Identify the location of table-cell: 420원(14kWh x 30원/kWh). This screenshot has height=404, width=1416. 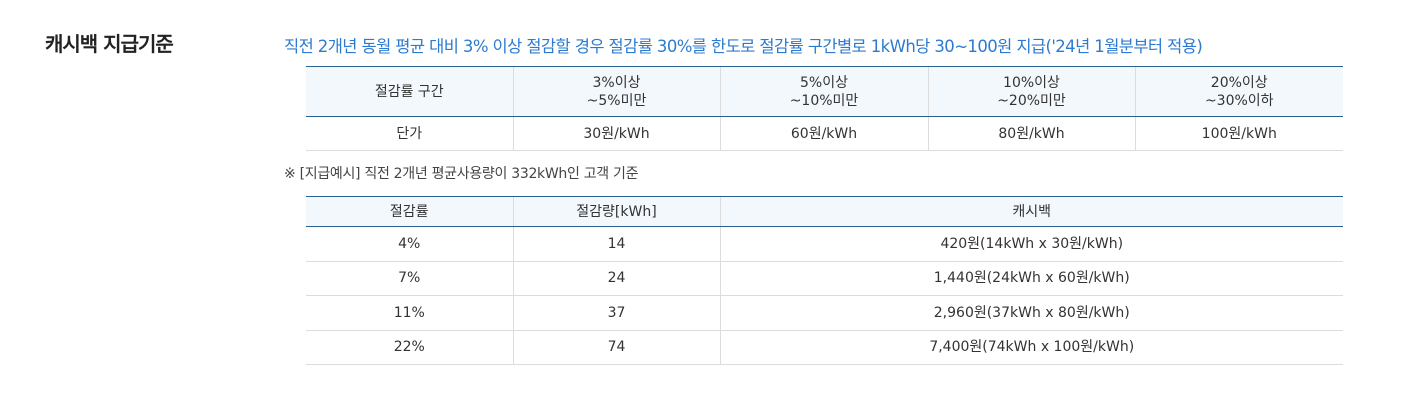
(1031, 244).